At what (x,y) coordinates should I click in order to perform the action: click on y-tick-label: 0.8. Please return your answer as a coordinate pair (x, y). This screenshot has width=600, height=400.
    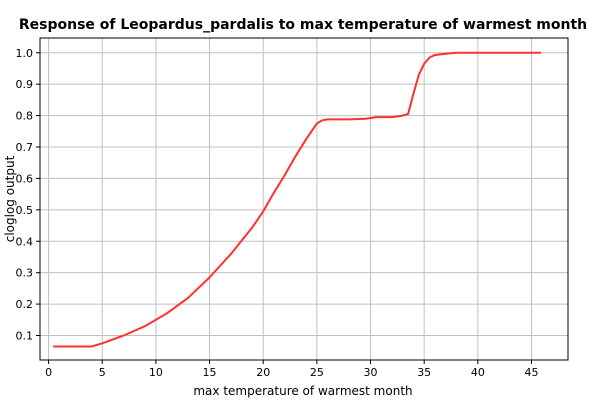
    Looking at the image, I should click on (25, 116).